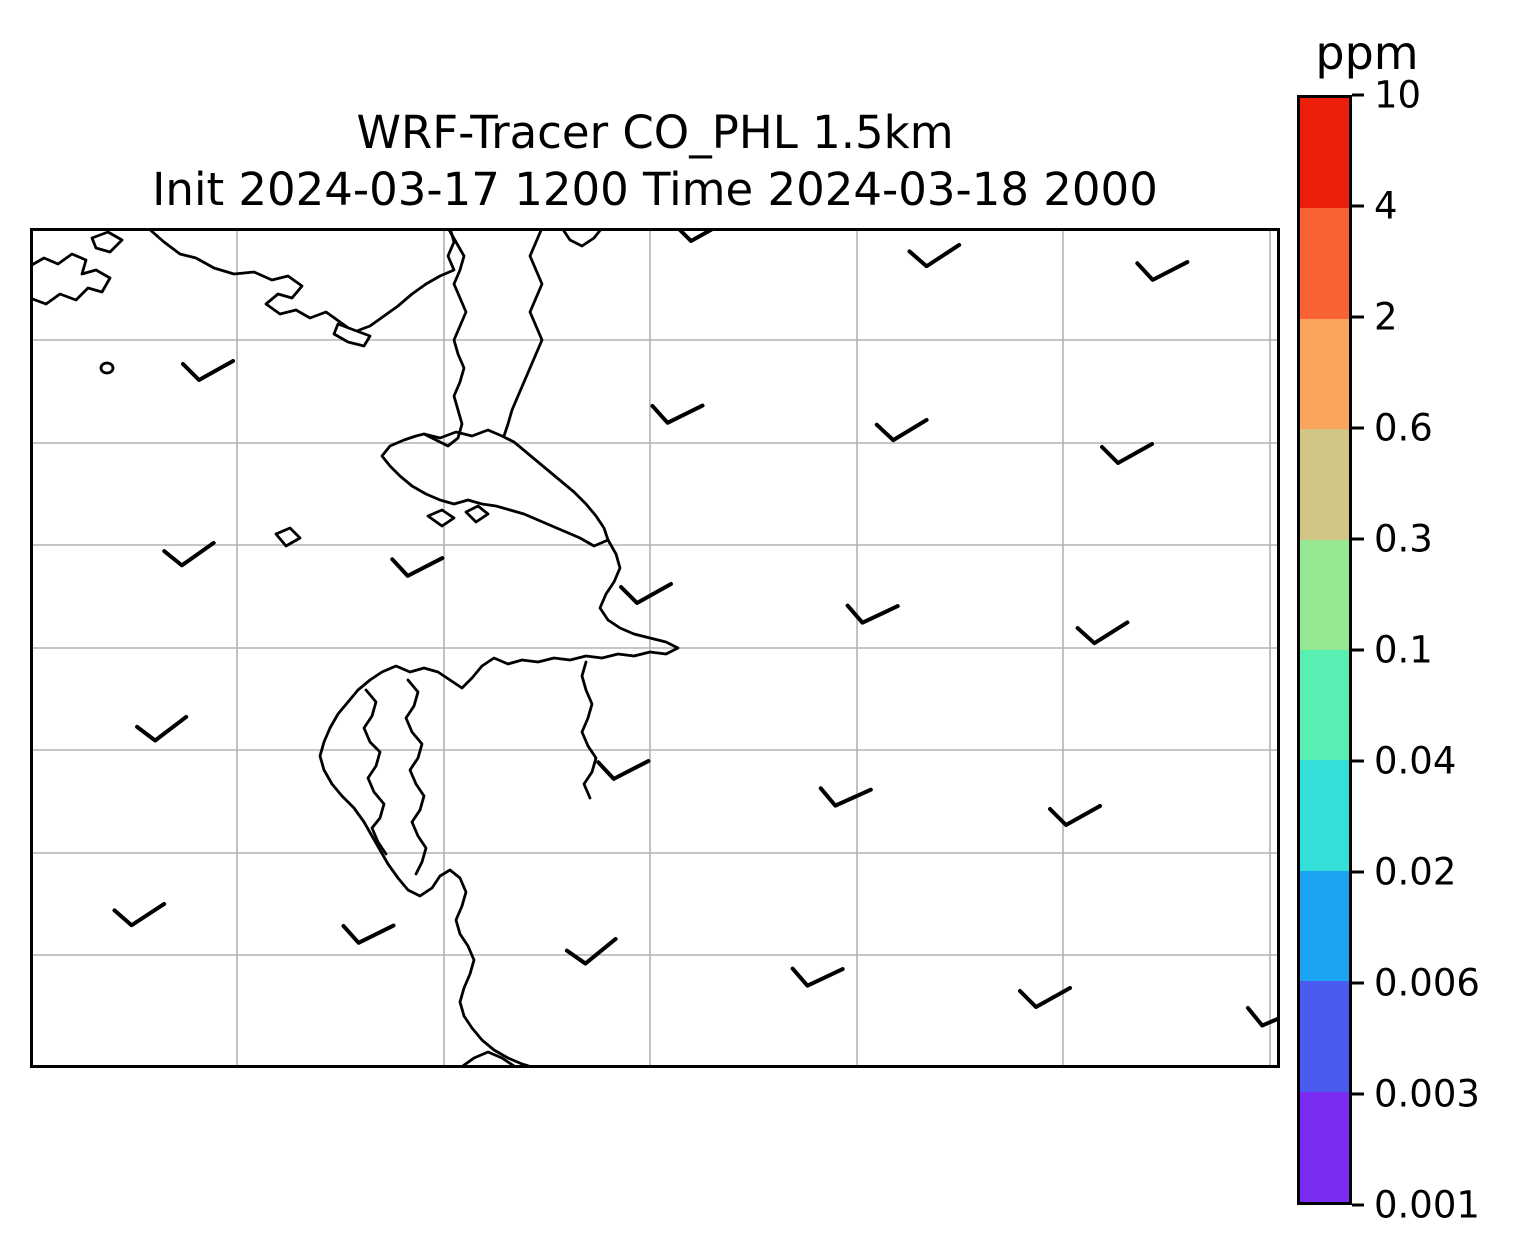  Describe the element at coordinates (1427, 1094) in the screenshot. I see `colorbar-tick-label: 0.003` at that location.